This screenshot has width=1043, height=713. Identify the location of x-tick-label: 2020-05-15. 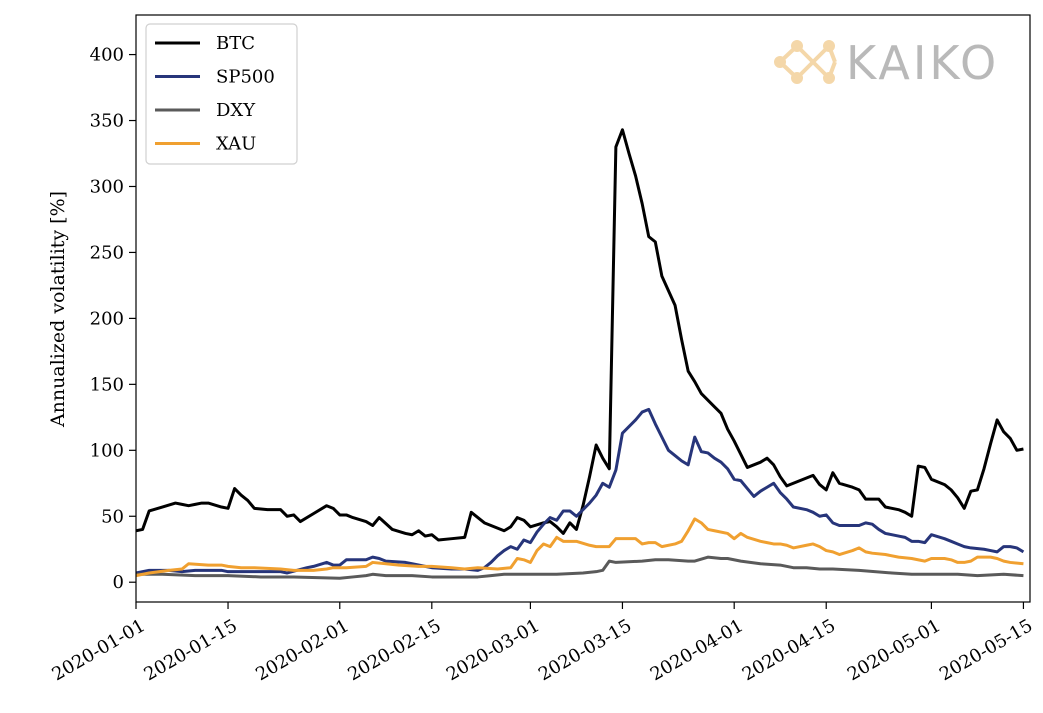
(986, 650).